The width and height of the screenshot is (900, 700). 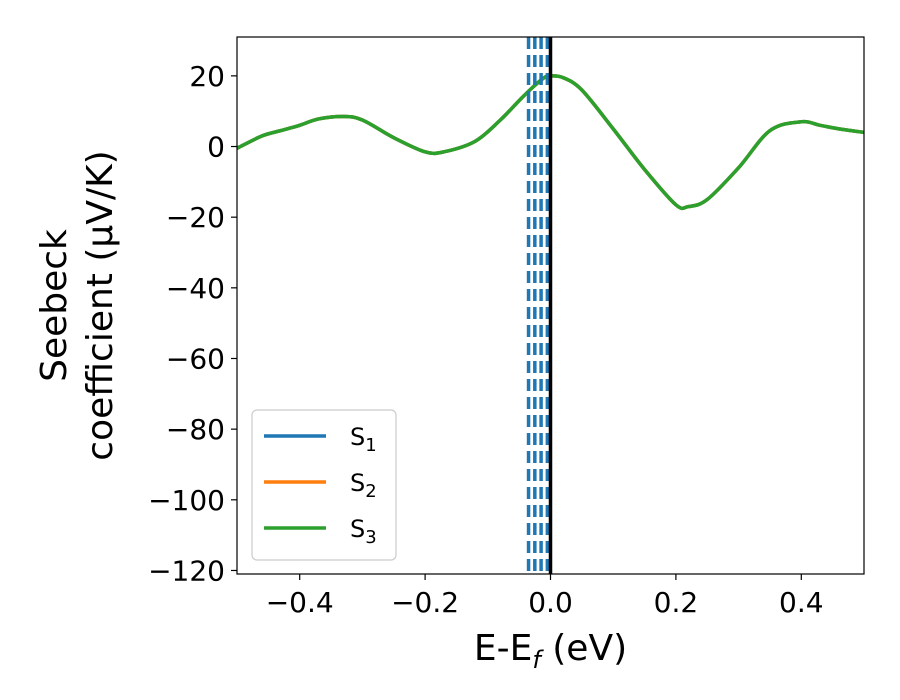 I want to click on x-tick-label: −0.4, so click(x=300, y=602).